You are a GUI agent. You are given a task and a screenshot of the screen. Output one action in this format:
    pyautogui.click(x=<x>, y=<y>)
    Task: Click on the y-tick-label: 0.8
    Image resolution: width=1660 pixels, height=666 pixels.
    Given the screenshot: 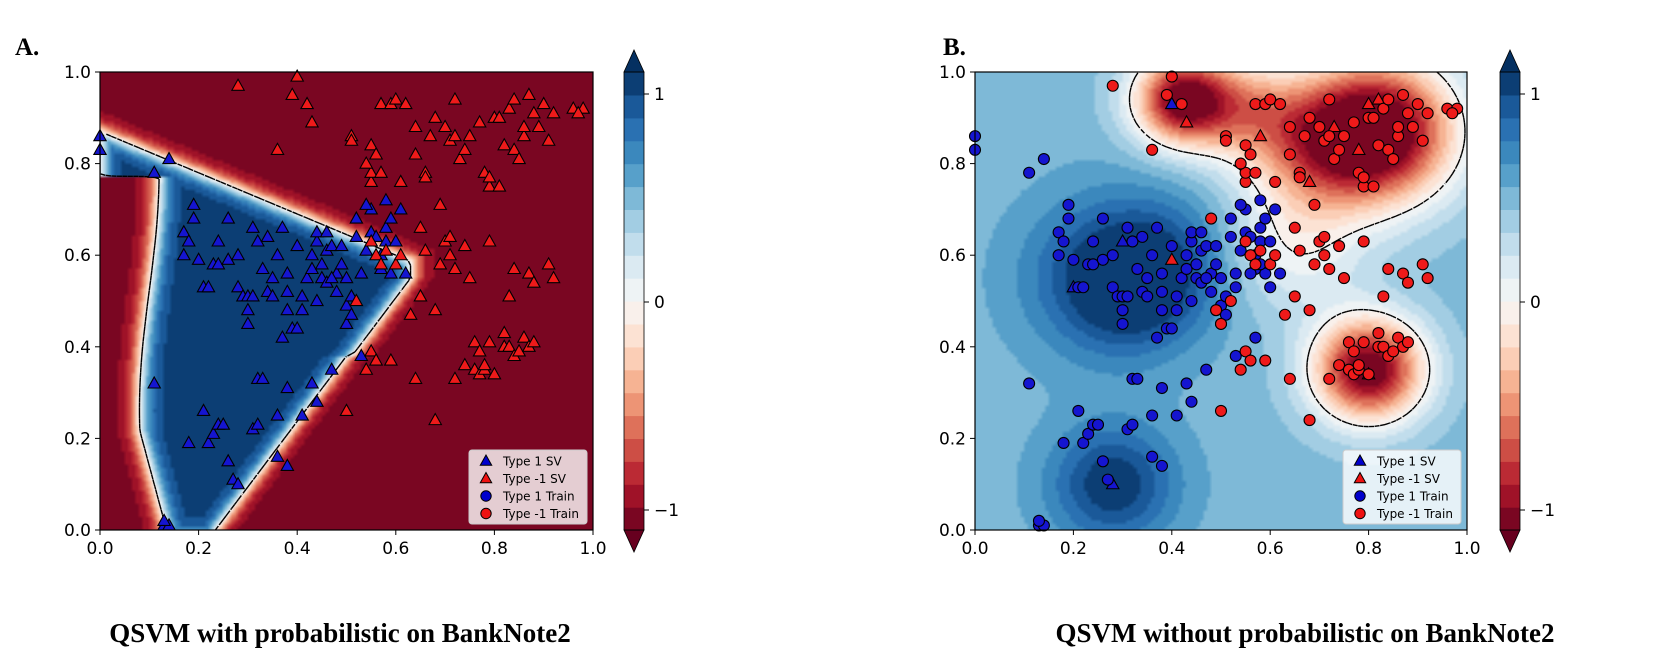 What is the action you would take?
    pyautogui.click(x=77, y=165)
    